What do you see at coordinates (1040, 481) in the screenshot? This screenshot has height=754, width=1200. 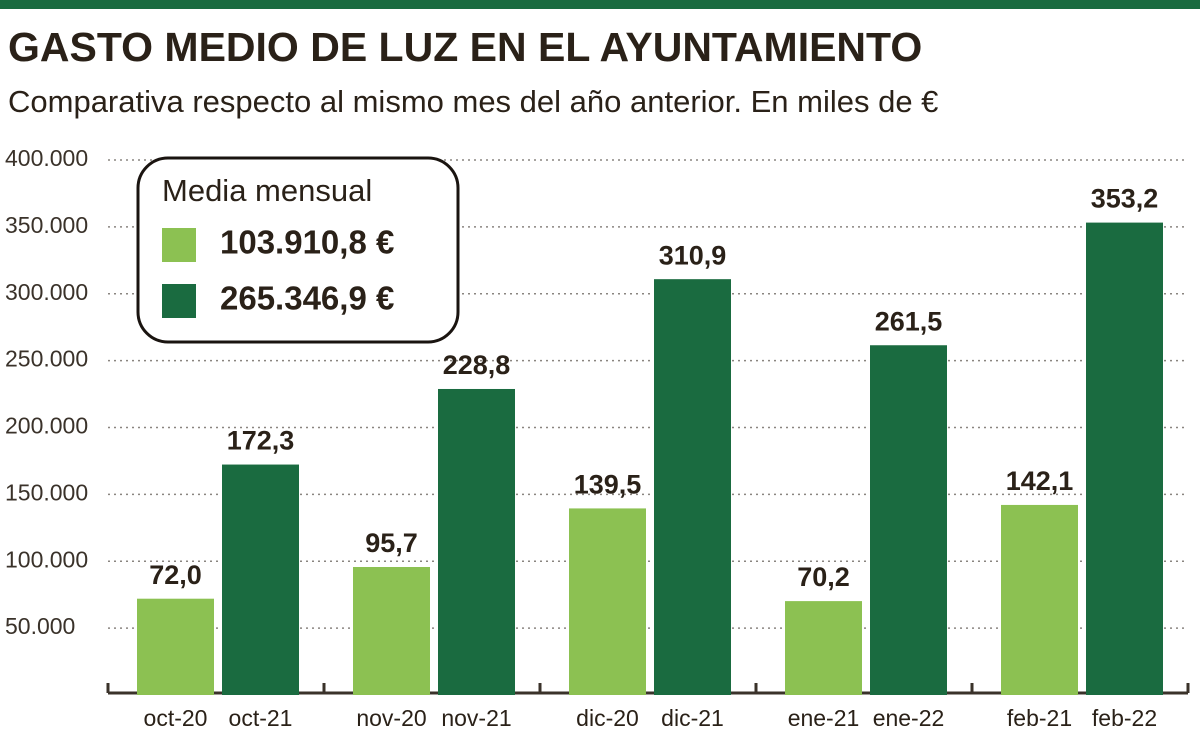 I see `value-label: 142,1` at bounding box center [1040, 481].